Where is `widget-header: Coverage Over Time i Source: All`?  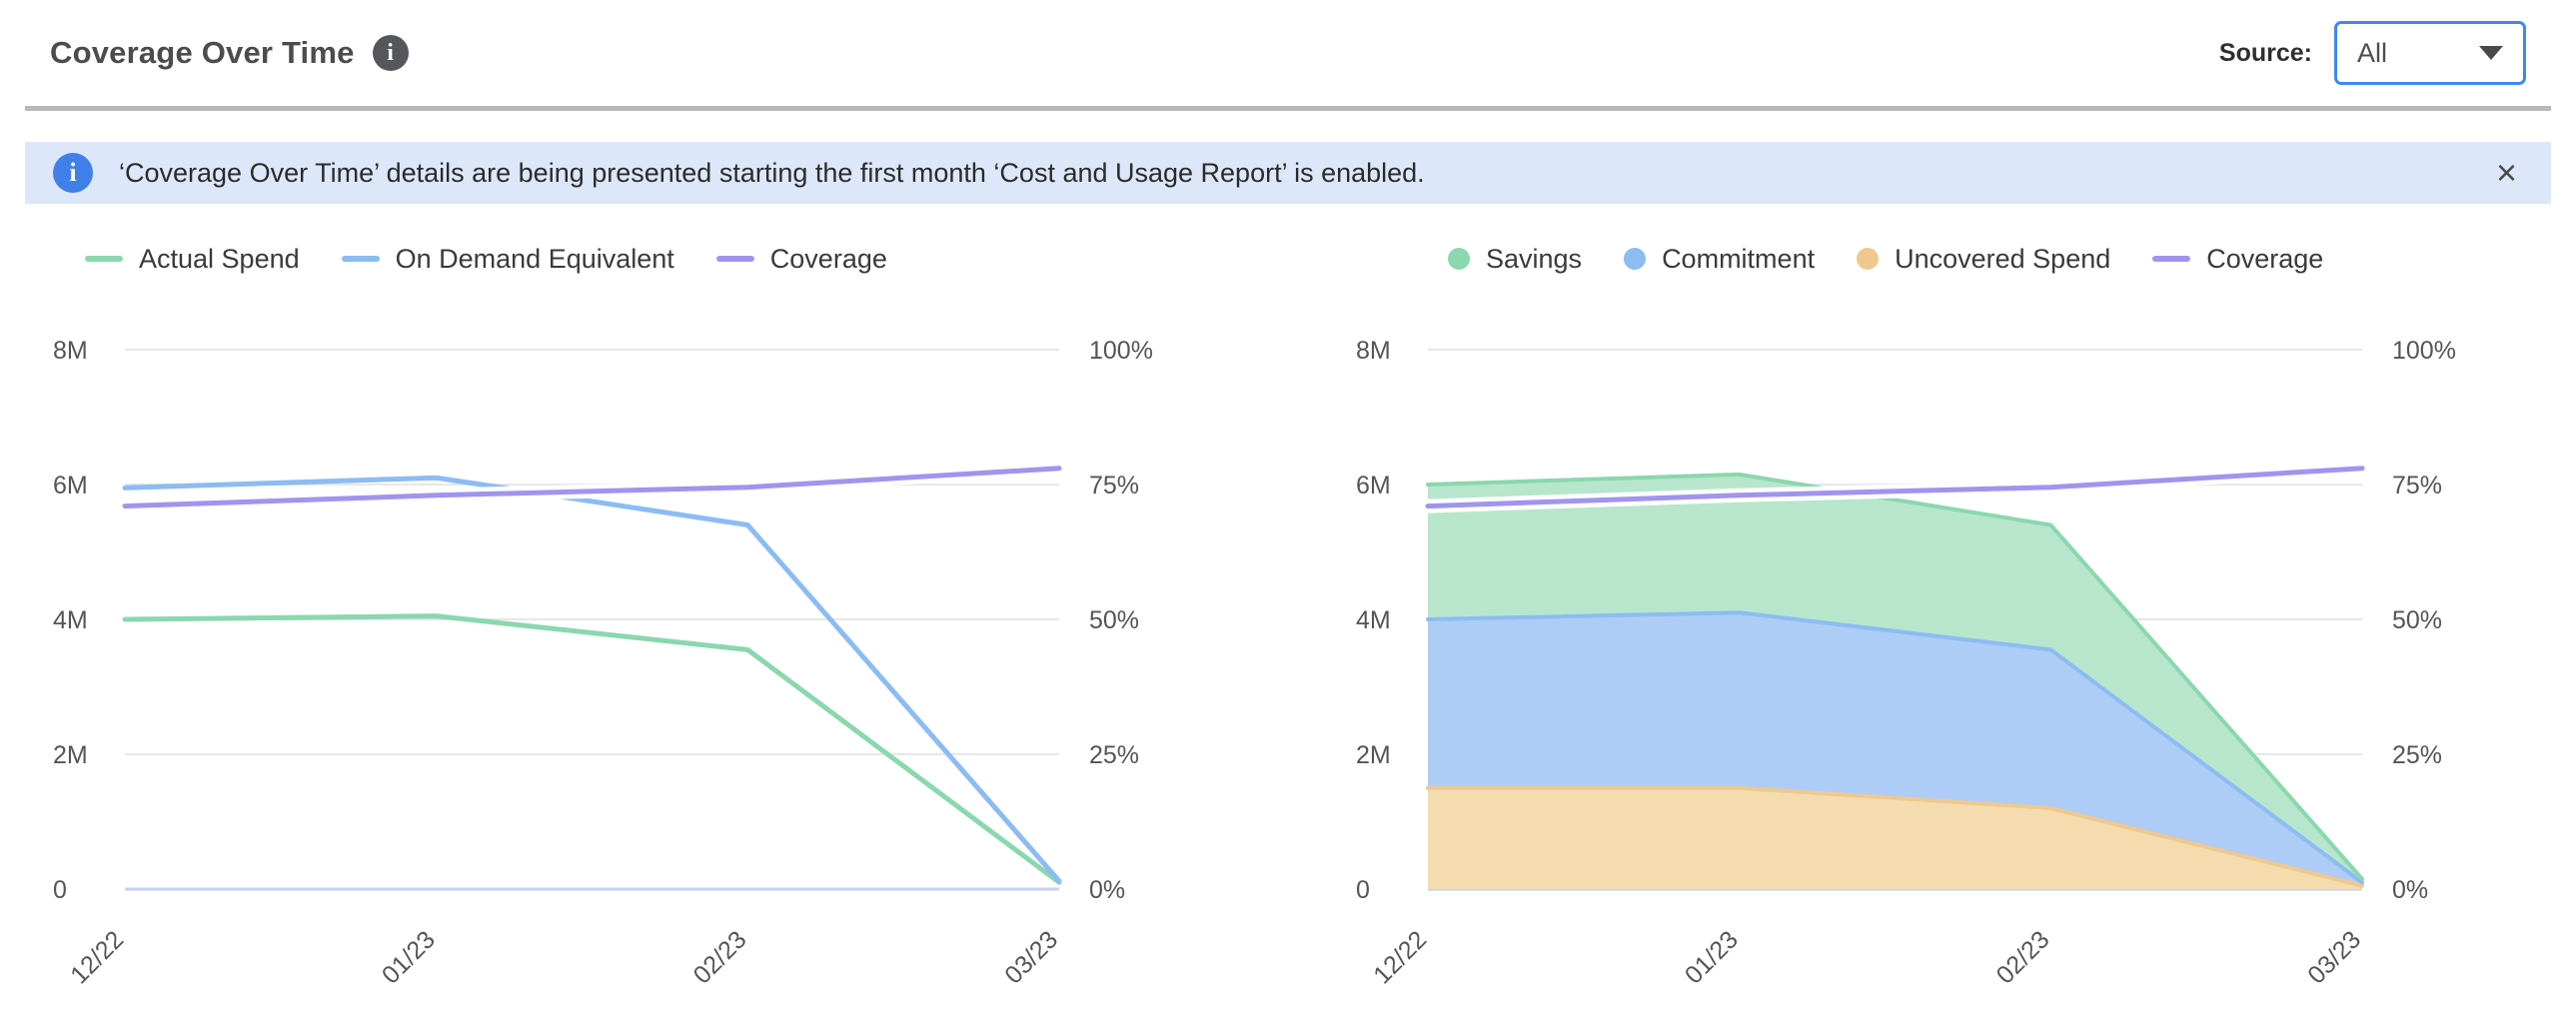
widget-header: Coverage Over Time i Source: All is located at coordinates (1288, 53).